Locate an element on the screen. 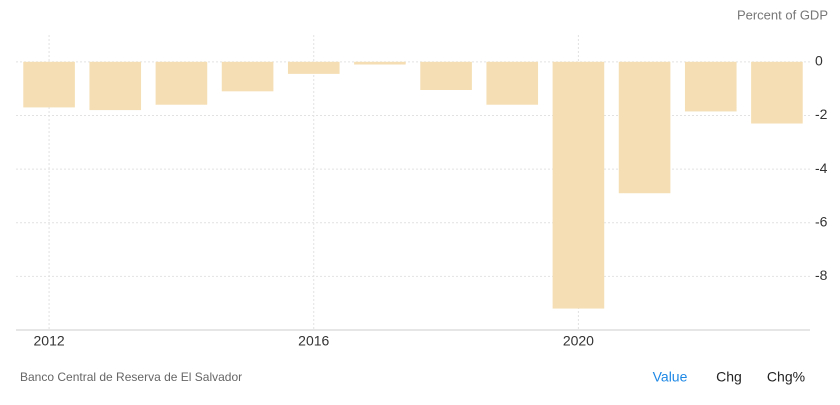 This screenshot has height=405, width=840. x-tick-label: 2012 is located at coordinates (49, 341).